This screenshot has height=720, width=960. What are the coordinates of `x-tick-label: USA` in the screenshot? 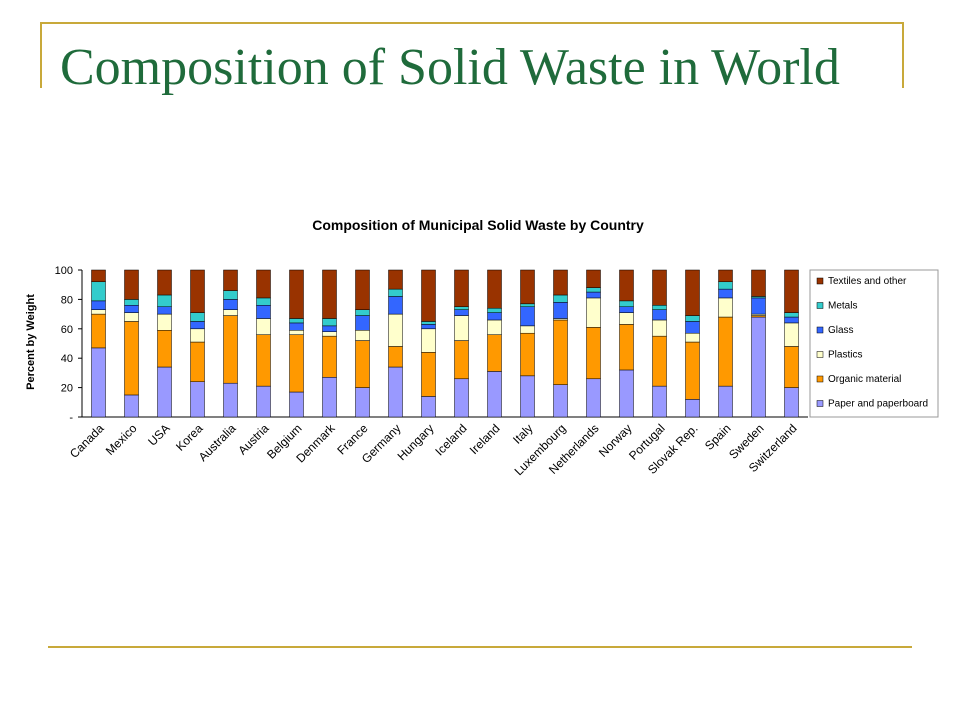 It's located at (158, 434).